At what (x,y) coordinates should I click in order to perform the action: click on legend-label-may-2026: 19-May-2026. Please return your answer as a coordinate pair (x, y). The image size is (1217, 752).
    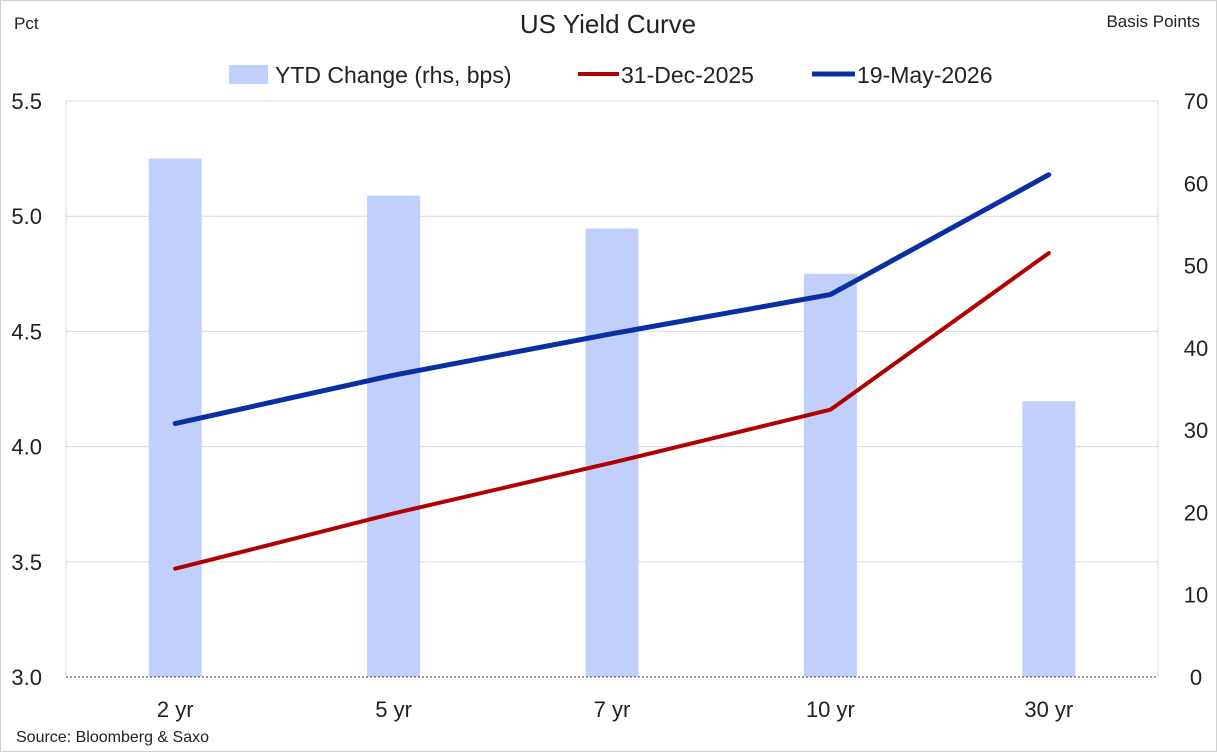
    Looking at the image, I should click on (925, 75).